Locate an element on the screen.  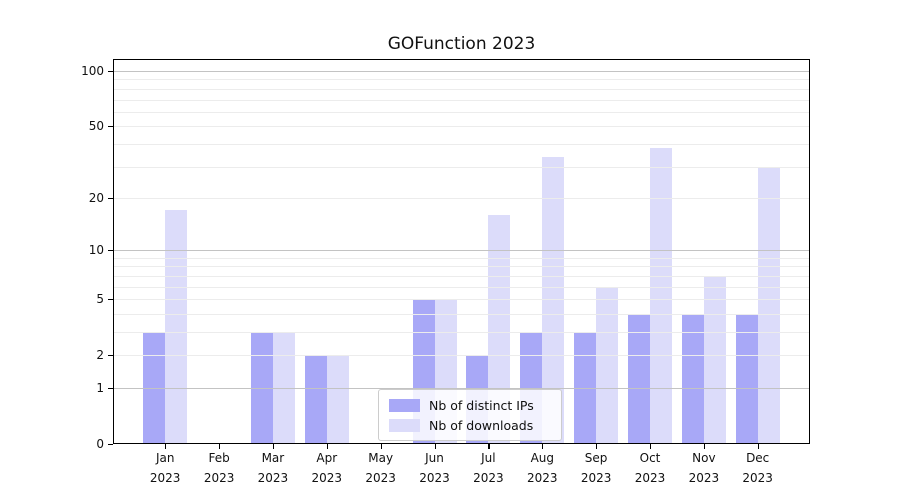
legend-row-downloads: Nb of downloads is located at coordinates (470, 425).